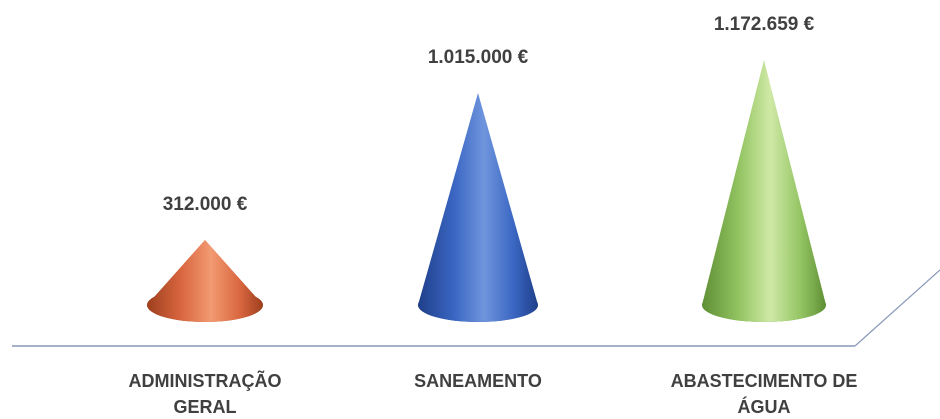  What do you see at coordinates (205, 407) in the screenshot?
I see `category-label-1-line-2: GERAL` at bounding box center [205, 407].